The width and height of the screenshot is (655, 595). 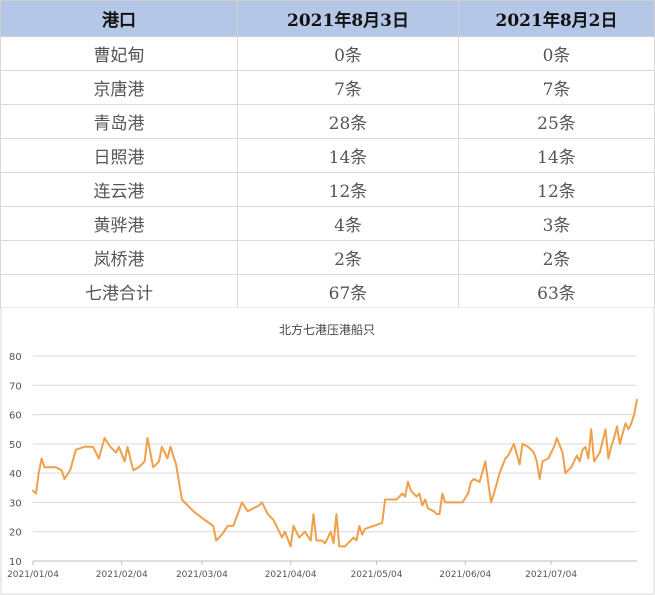 What do you see at coordinates (348, 53) in the screenshot?
I see `aug-3-value: 0条` at bounding box center [348, 53].